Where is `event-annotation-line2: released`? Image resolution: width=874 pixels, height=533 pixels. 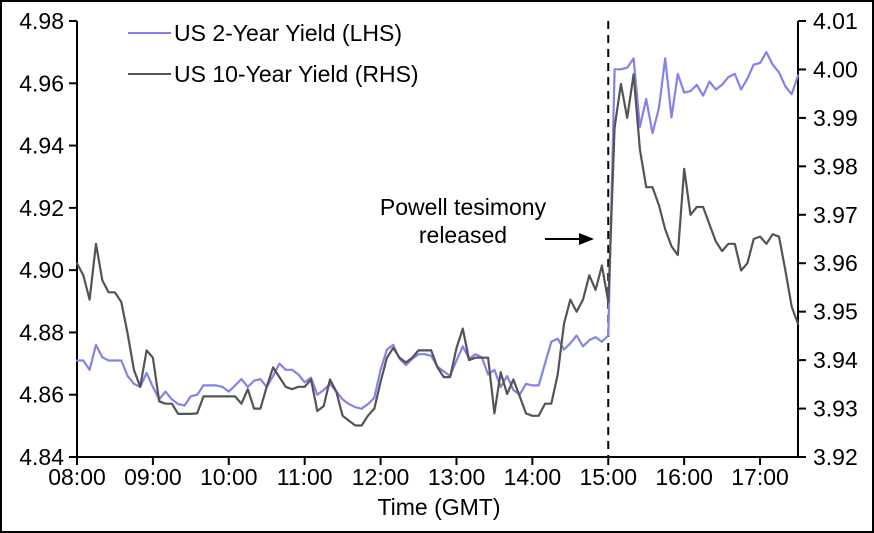 event-annotation-line2: released is located at coordinates (463, 235).